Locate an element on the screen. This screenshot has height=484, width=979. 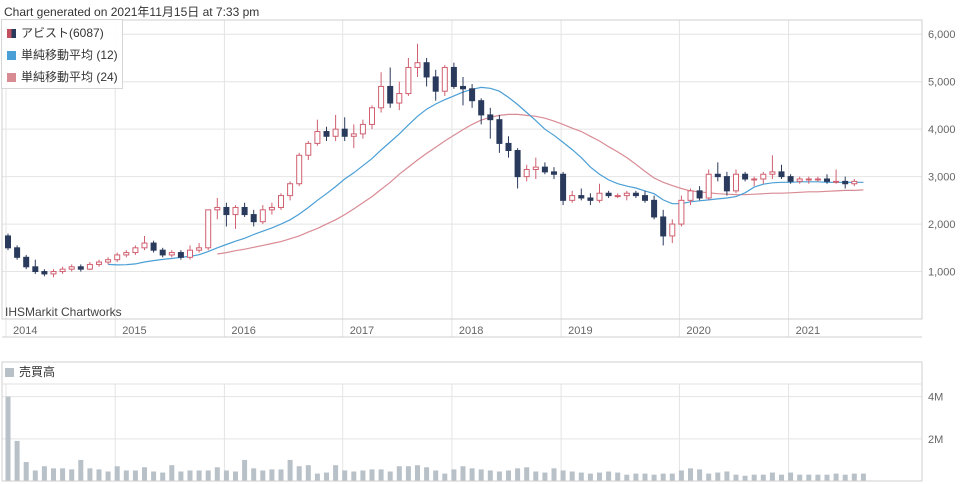
volume-grid is located at coordinates (462, 418).